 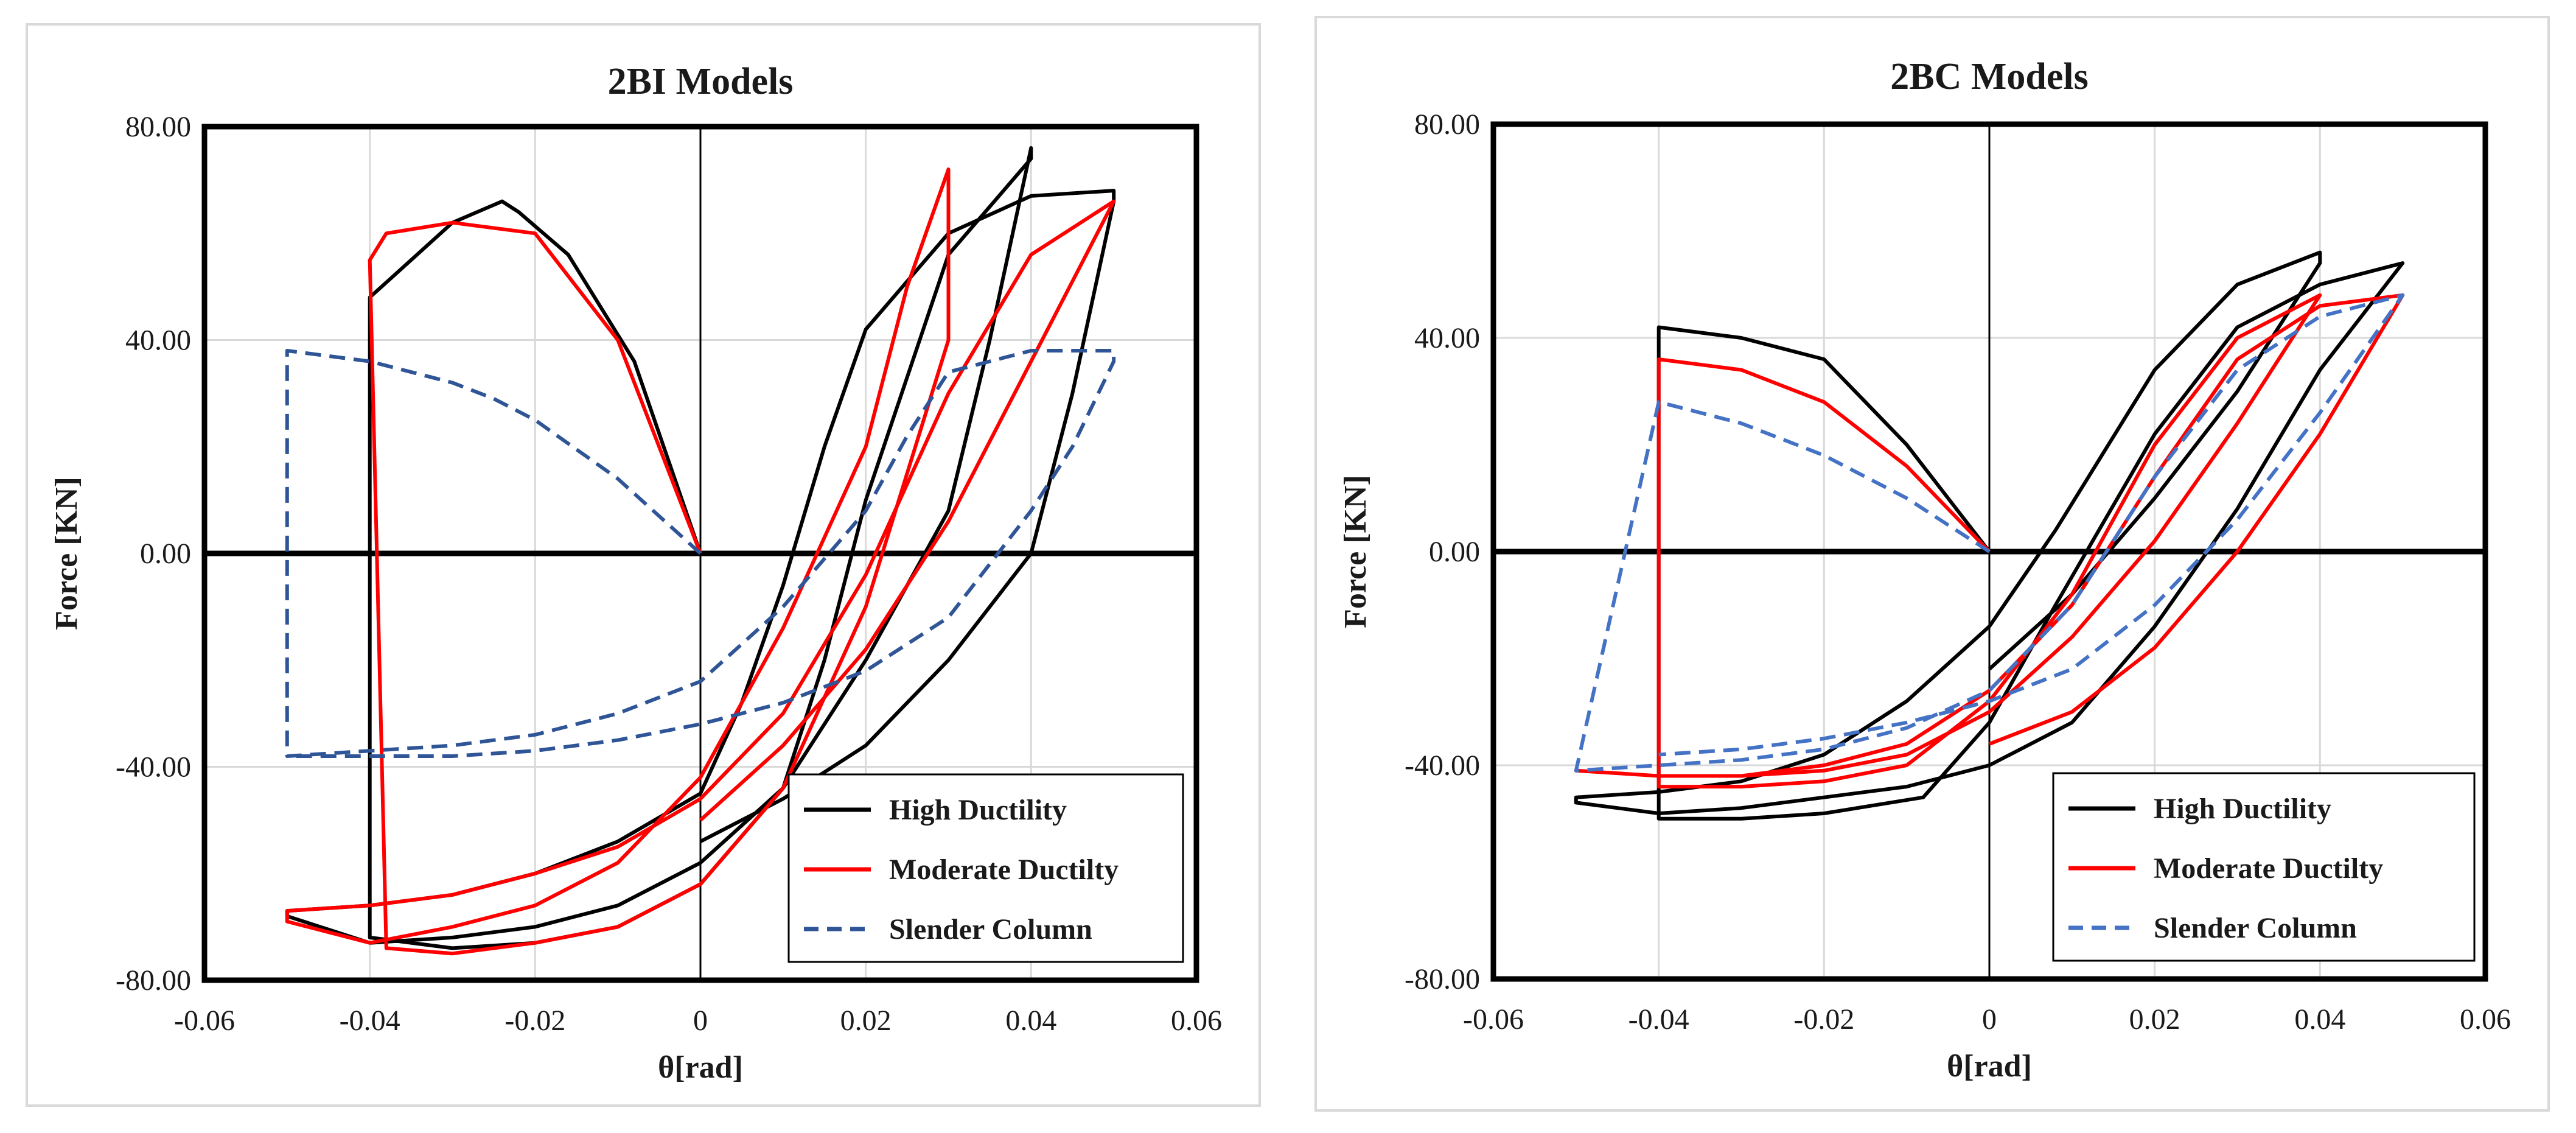 I want to click on series-line-slender-column, so click(x=1989, y=533).